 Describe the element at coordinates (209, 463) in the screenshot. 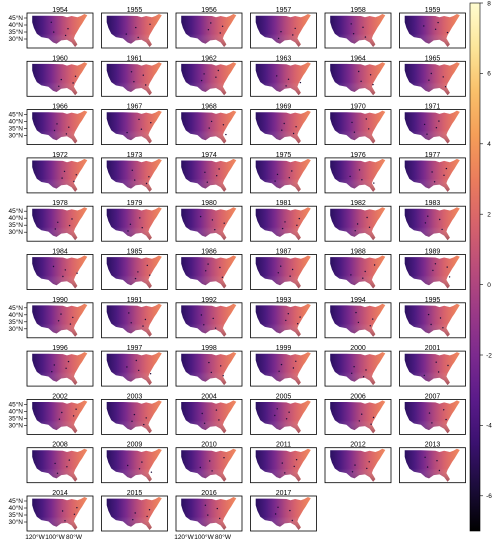

I see `map-panel: 2010` at that location.